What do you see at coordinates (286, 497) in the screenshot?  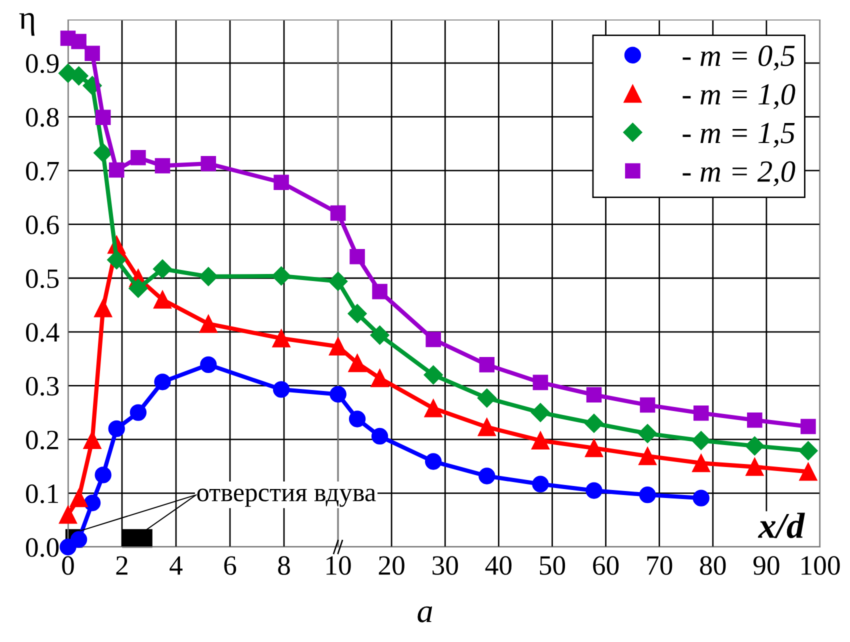 I see `annotation: отверстия вдува` at bounding box center [286, 497].